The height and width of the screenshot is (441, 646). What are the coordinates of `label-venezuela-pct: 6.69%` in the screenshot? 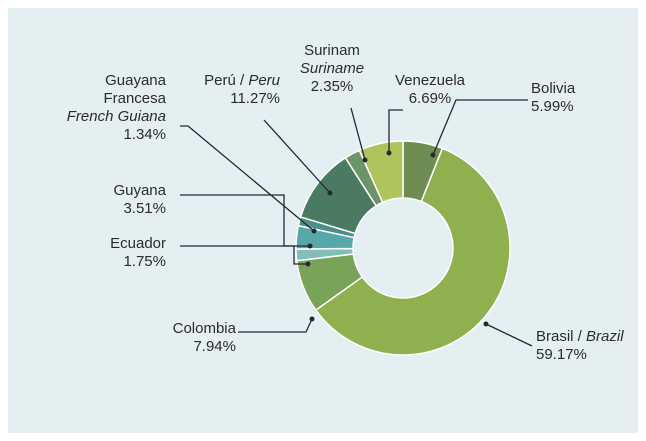 It's located at (430, 98).